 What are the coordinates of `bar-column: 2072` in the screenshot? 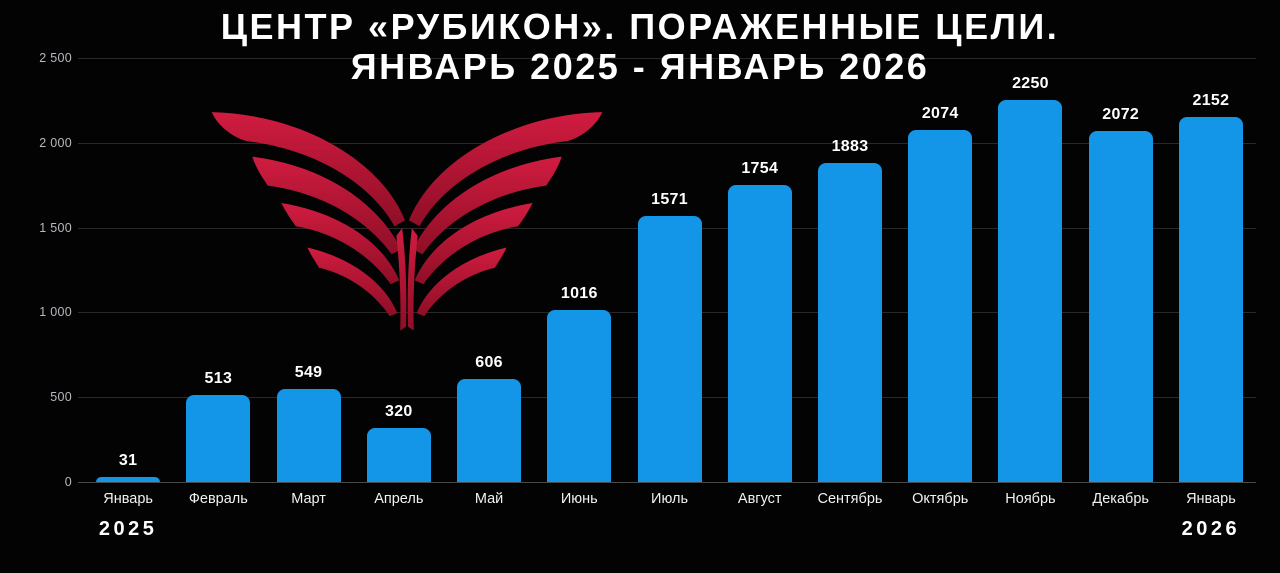 It's located at (1121, 270).